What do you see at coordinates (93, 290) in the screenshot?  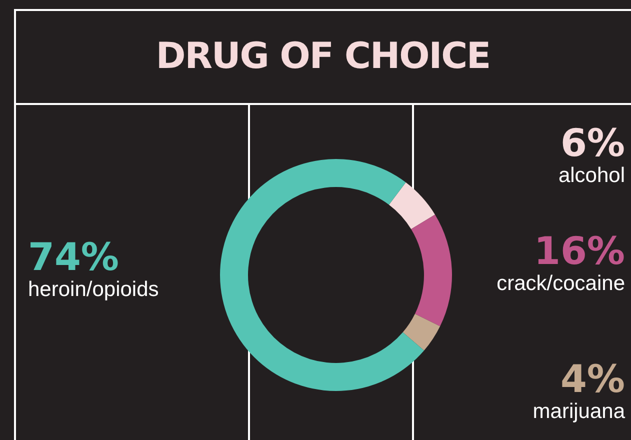 I see `slice-label: heroin/opioids` at bounding box center [93, 290].